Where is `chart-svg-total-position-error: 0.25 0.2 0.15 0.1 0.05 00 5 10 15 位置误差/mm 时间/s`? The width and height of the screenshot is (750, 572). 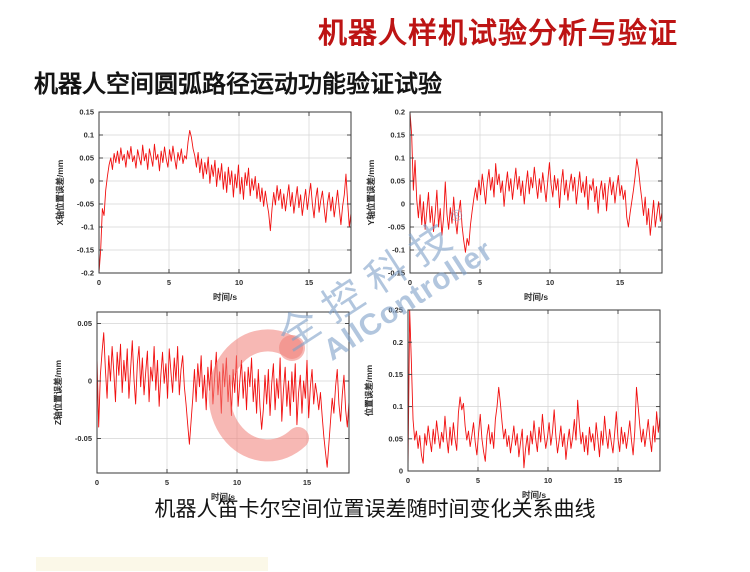
chart-svg-total-position-error: 0.25 0.2 0.15 0.1 0.05 00 5 10 15 位置误差/mm 时间/s is located at coordinates (512, 403).